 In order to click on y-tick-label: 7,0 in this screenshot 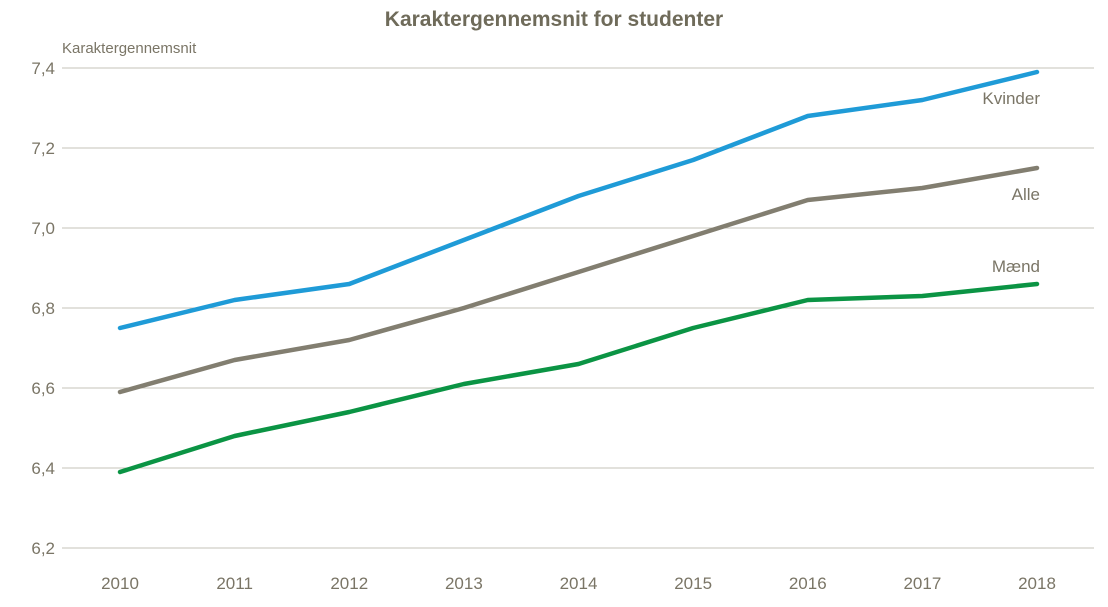, I will do `click(43, 228)`.